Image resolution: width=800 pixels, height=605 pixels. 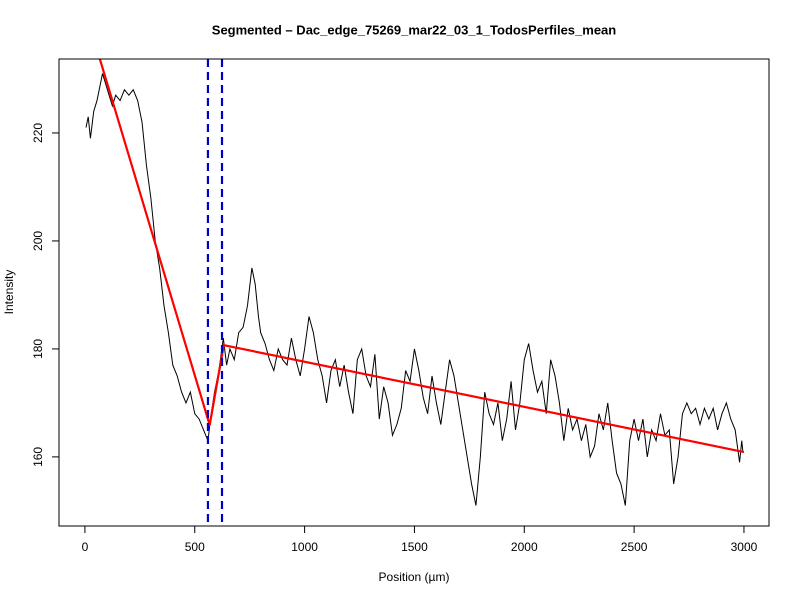 I want to click on y-tick-label: 160, so click(x=38, y=457).